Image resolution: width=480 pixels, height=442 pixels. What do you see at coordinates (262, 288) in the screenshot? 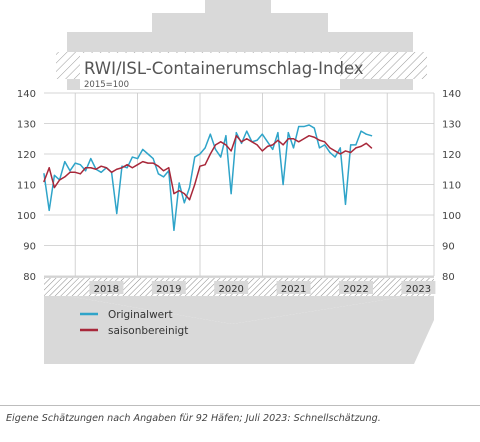
I see `x-axis-year-labels: 2018 2019 2020 2021 2022 2023` at bounding box center [262, 288].